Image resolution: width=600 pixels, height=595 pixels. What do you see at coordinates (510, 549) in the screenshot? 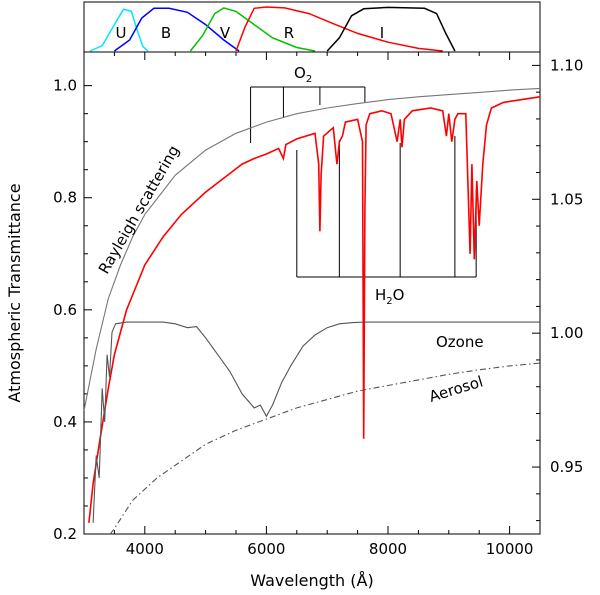
I see `x-tick-label: 10000` at bounding box center [510, 549].